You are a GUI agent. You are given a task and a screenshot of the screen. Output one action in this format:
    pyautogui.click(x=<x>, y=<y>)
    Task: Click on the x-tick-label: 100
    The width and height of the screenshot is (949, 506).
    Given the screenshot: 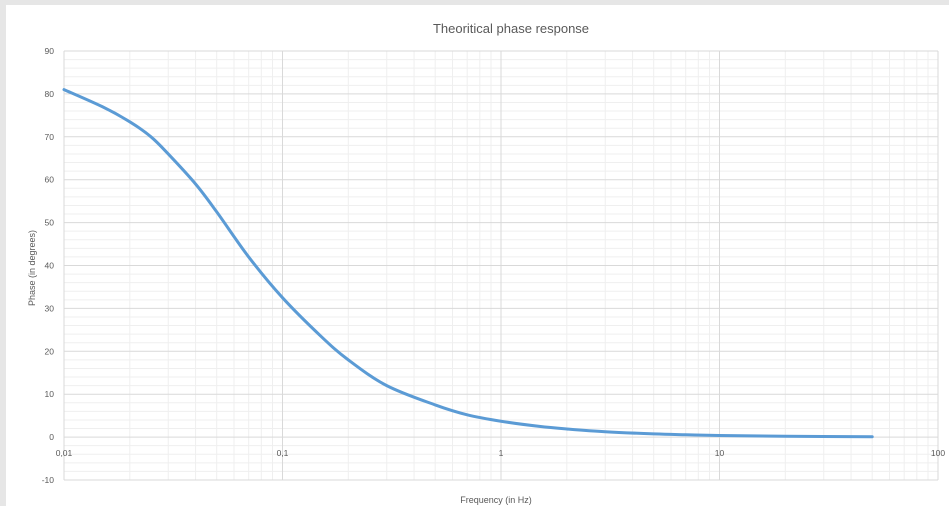 What is the action you would take?
    pyautogui.click(x=938, y=453)
    